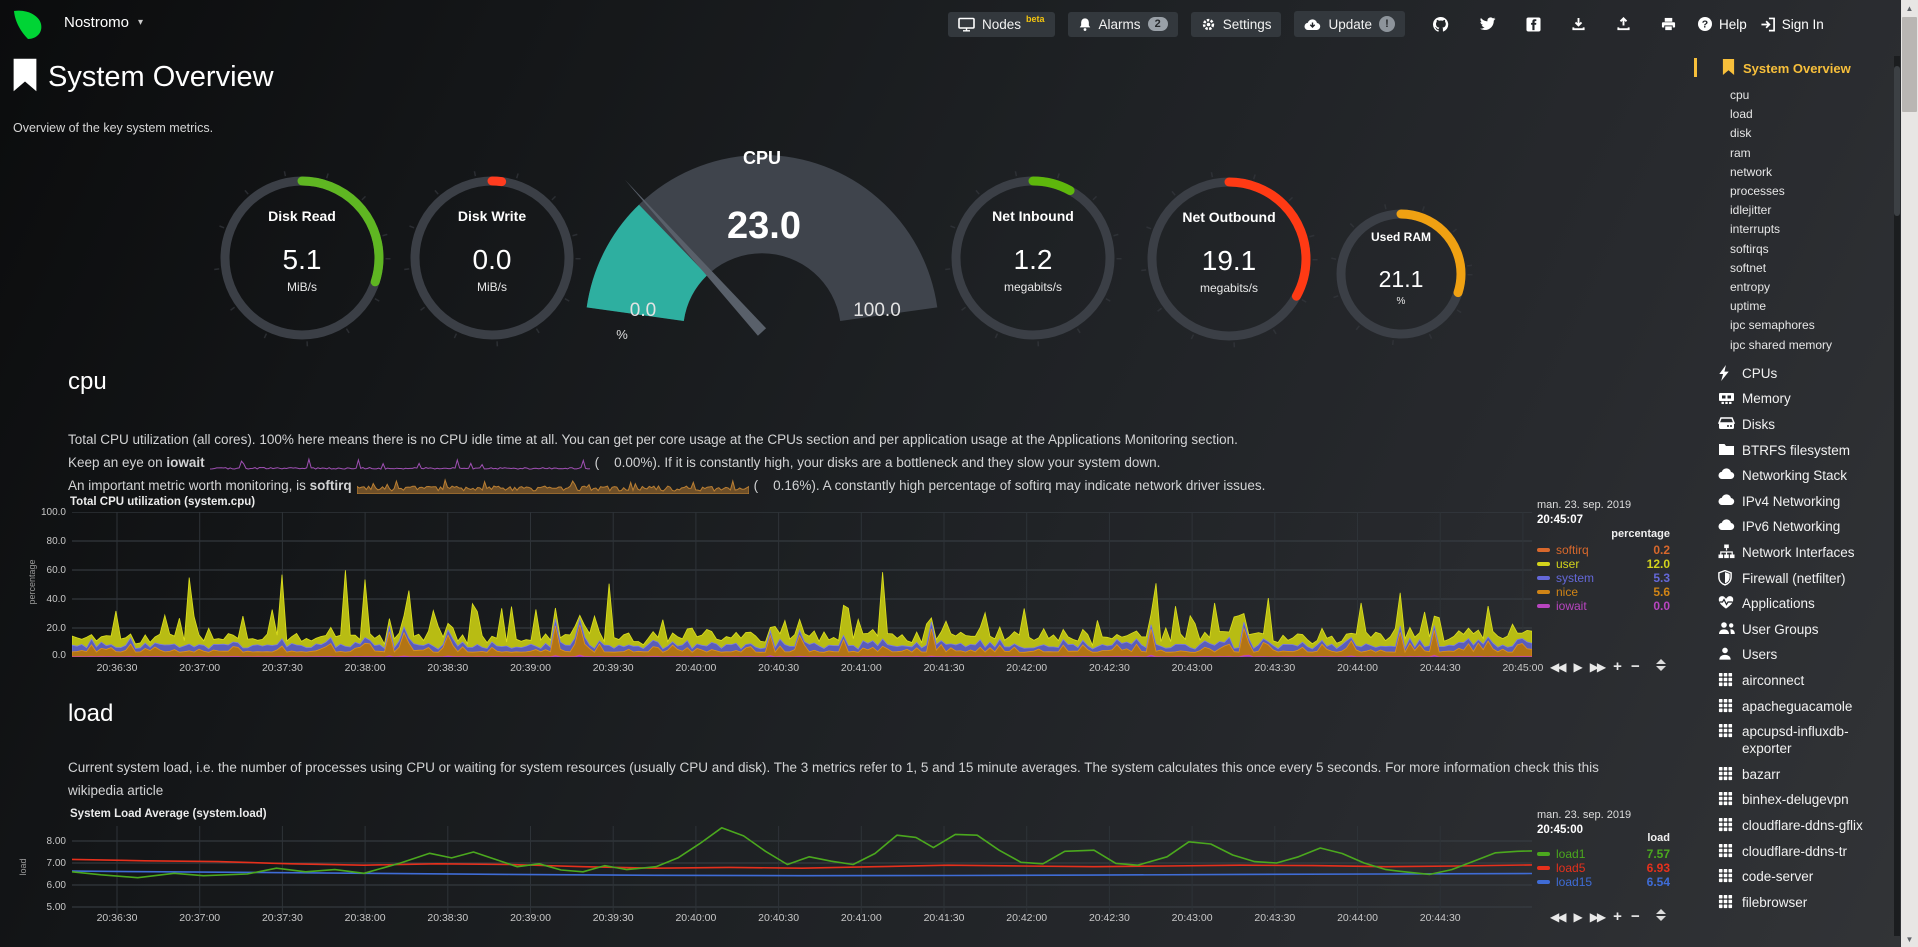 The width and height of the screenshot is (1918, 947). Describe the element at coordinates (1401, 274) in the screenshot. I see `used-ram-gauge: Used RAM 21.1%` at that location.